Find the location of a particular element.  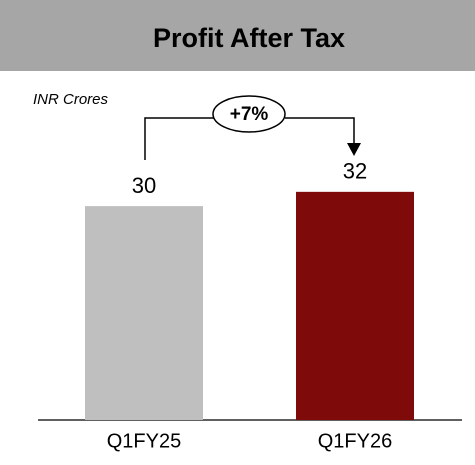

x-tick-label: Q1FY25 is located at coordinates (144, 441).